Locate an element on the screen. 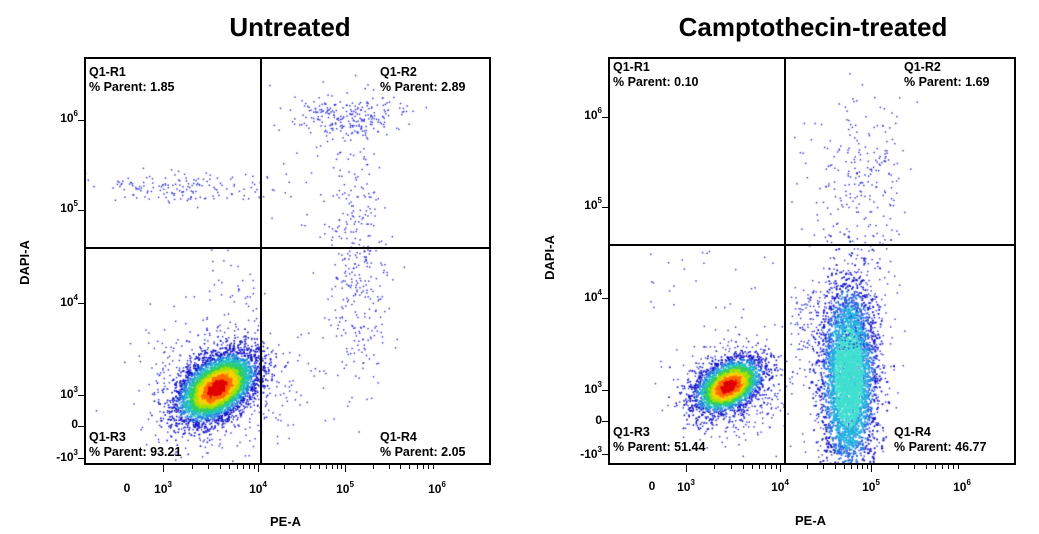 The width and height of the screenshot is (1039, 534). quadrant-label-q1-r2: Q1-R2 % Parent: 2.89 is located at coordinates (423, 79).